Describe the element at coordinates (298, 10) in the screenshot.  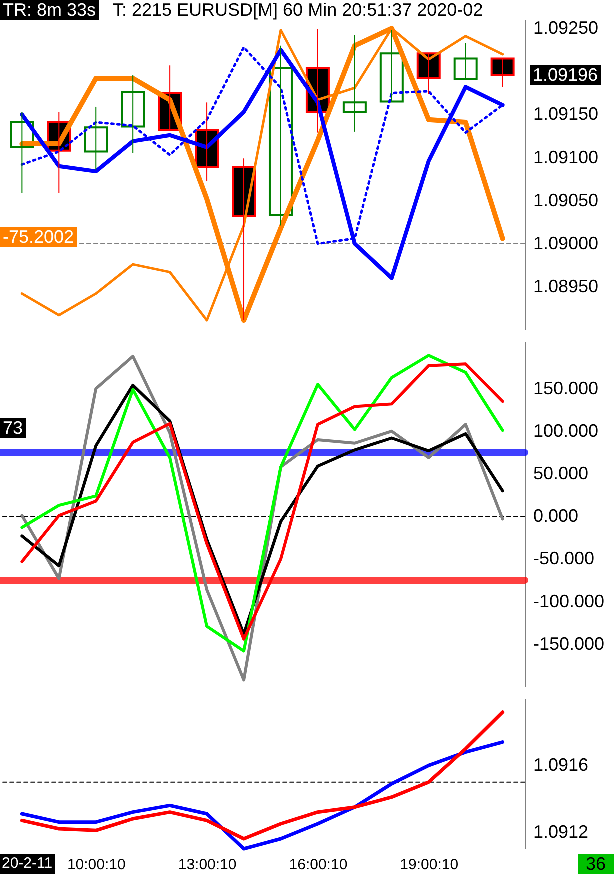
I see `annotation: T: 2215 EURUSD[M] 60 Min 20:51:37 2020-02` at that location.